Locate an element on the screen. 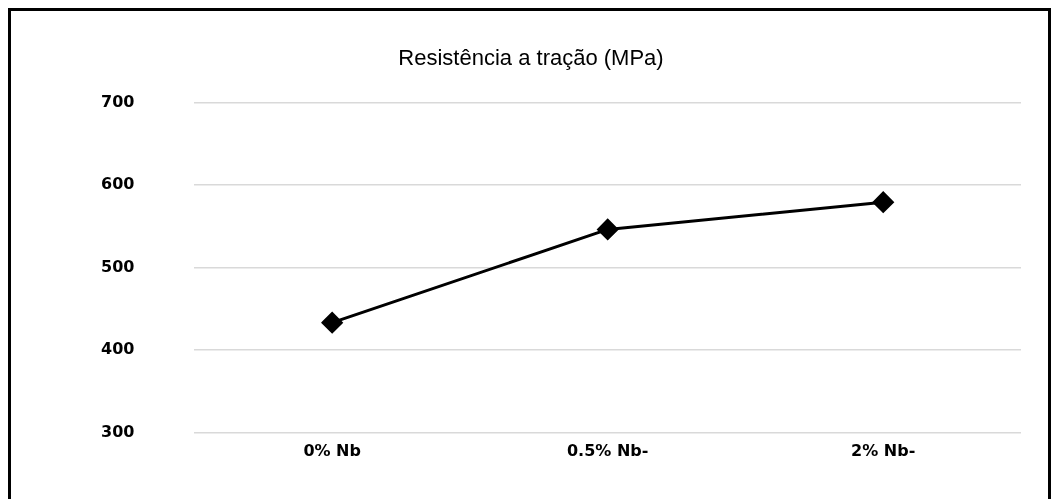 This screenshot has height=499, width=1063. x-tick-label: 0.5% Nb- is located at coordinates (607, 451).